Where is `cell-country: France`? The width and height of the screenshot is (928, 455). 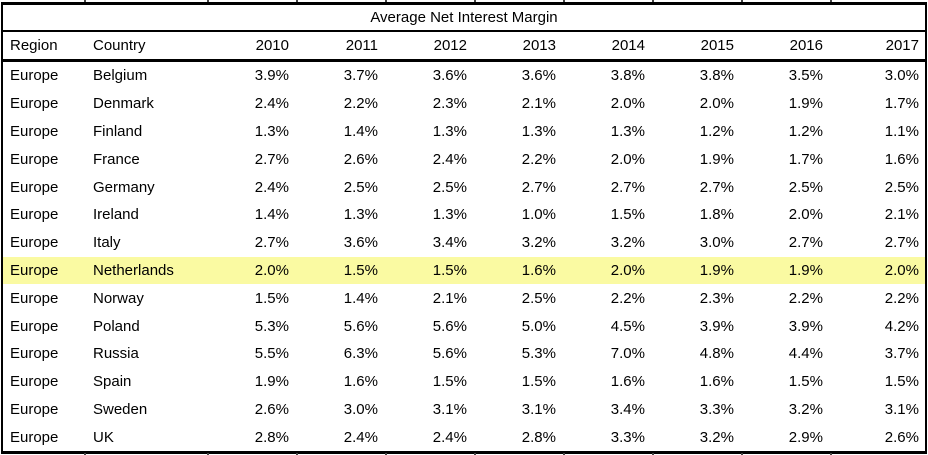
cell-country: France is located at coordinates (116, 159).